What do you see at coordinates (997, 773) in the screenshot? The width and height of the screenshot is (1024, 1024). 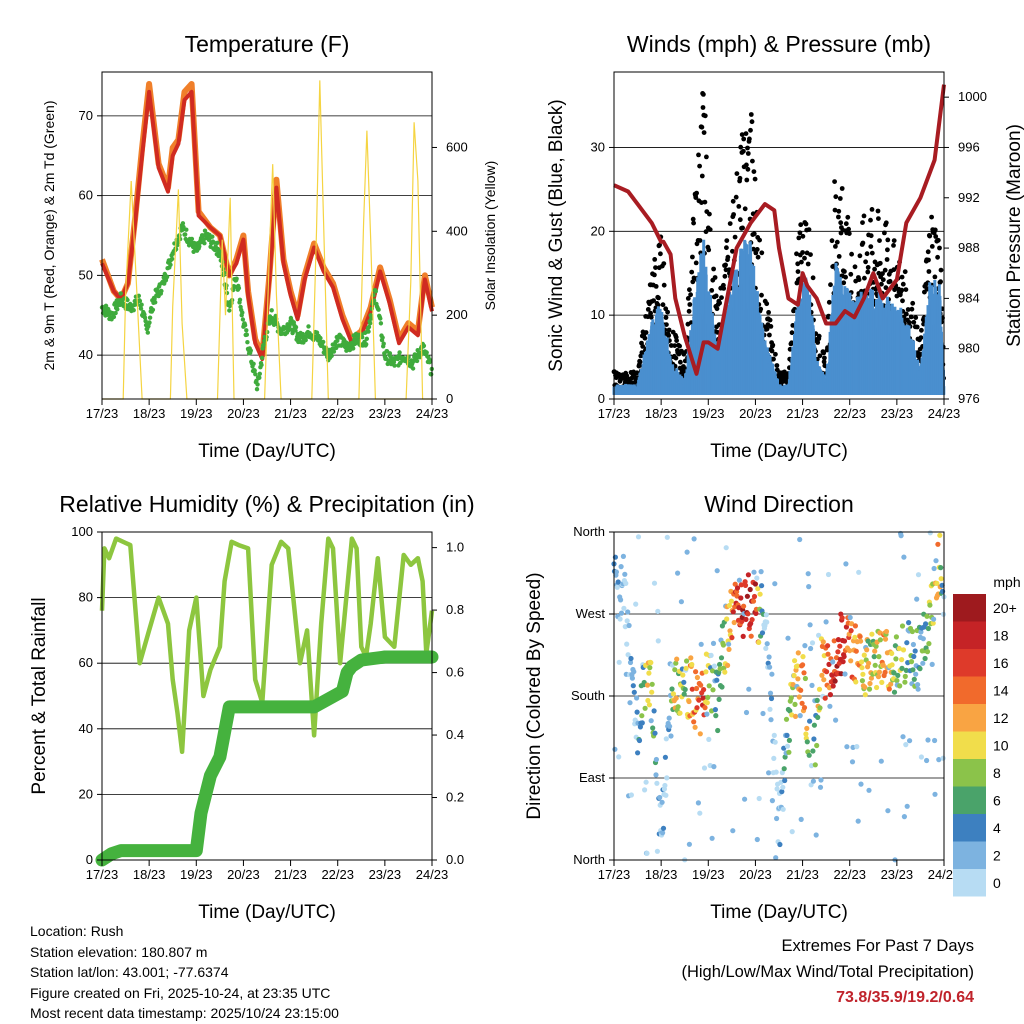 I see `colorbar-label: 8` at bounding box center [997, 773].